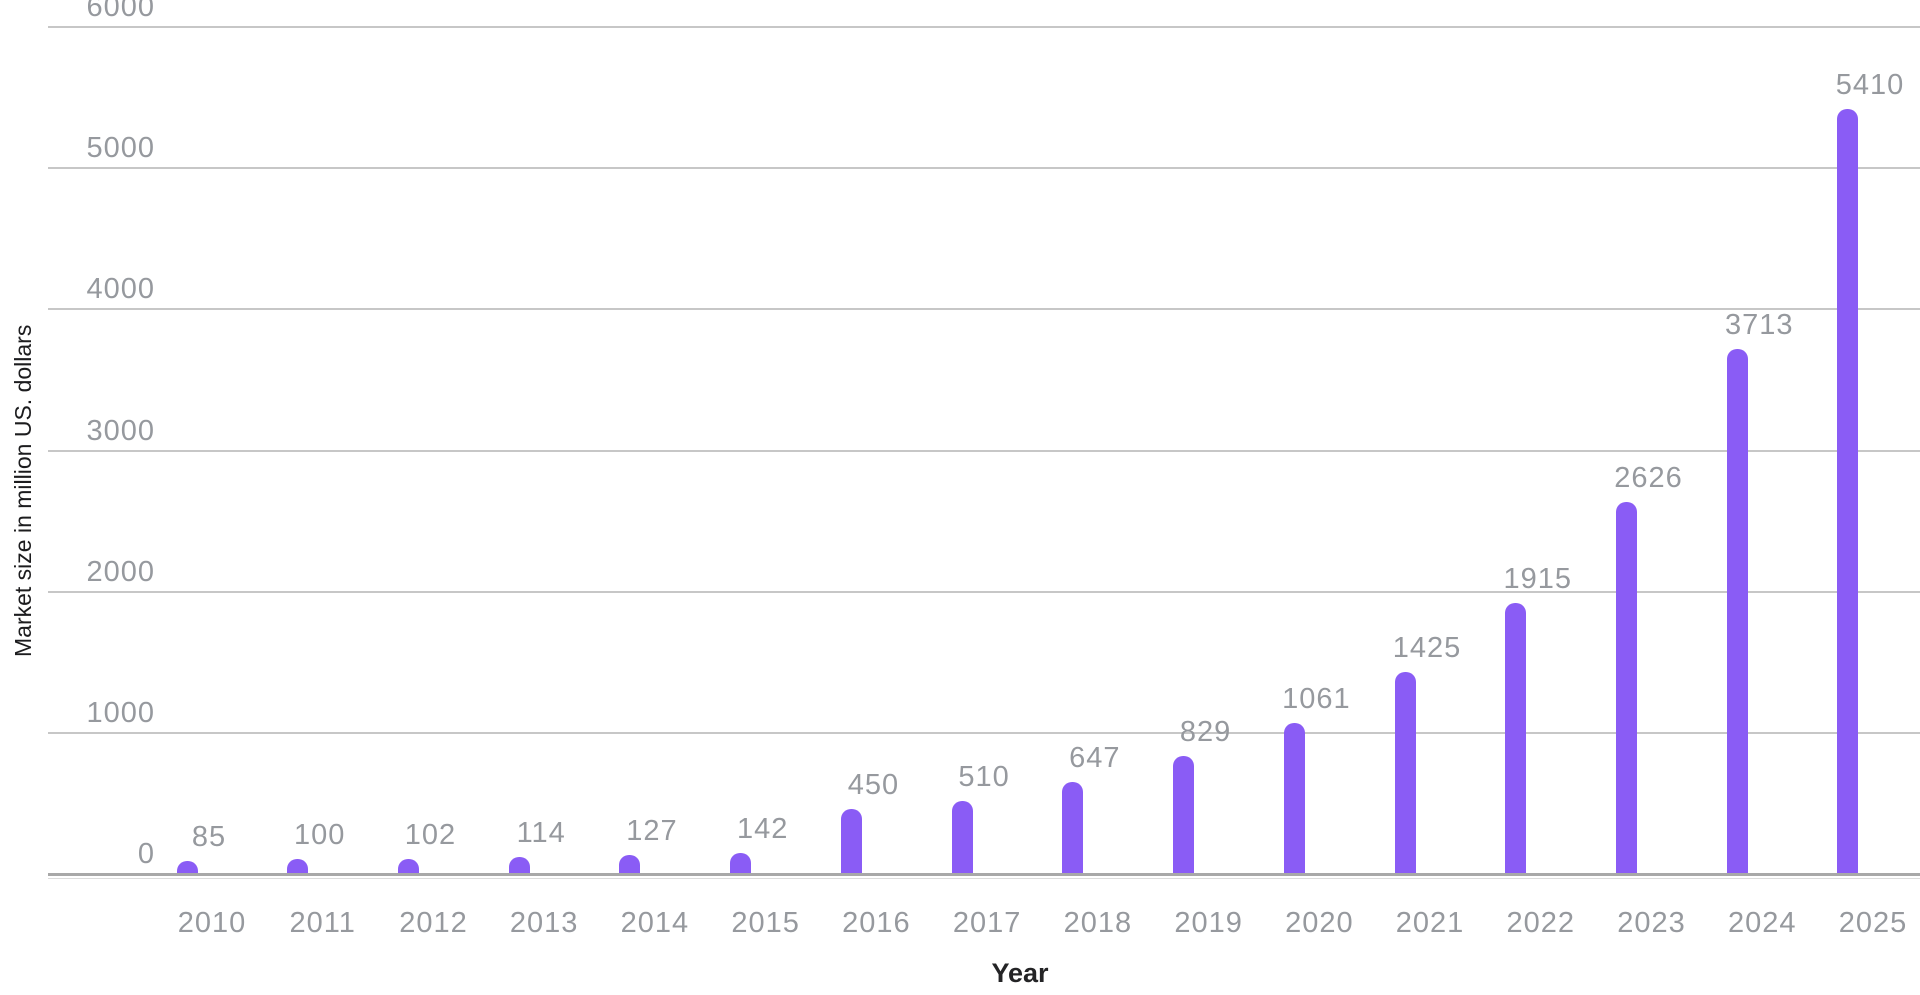  What do you see at coordinates (765, 923) in the screenshot?
I see `x-tick-label-2015: 2015` at bounding box center [765, 923].